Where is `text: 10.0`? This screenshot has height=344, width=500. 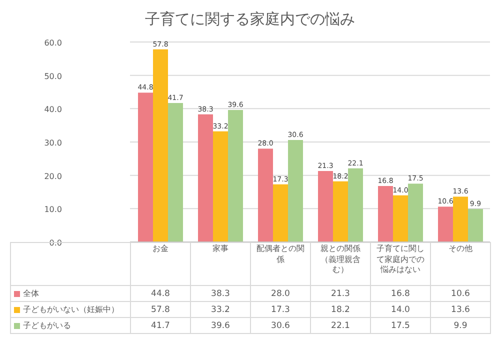 text: 10.0 is located at coordinates (53, 209).